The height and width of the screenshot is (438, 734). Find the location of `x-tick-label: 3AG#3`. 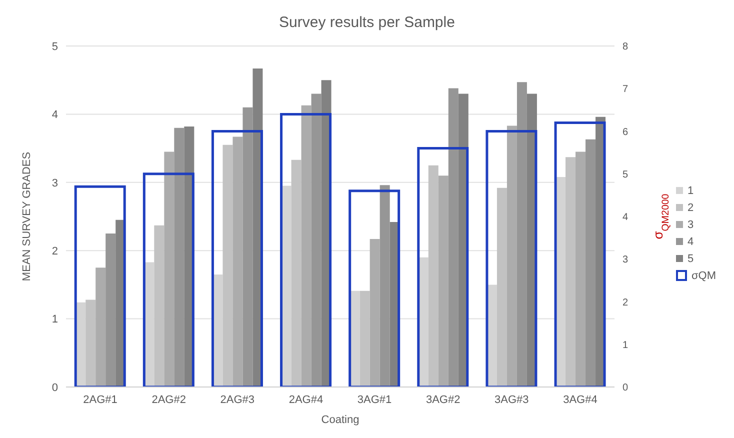

x-tick-label: 3AG#3 is located at coordinates (511, 400).